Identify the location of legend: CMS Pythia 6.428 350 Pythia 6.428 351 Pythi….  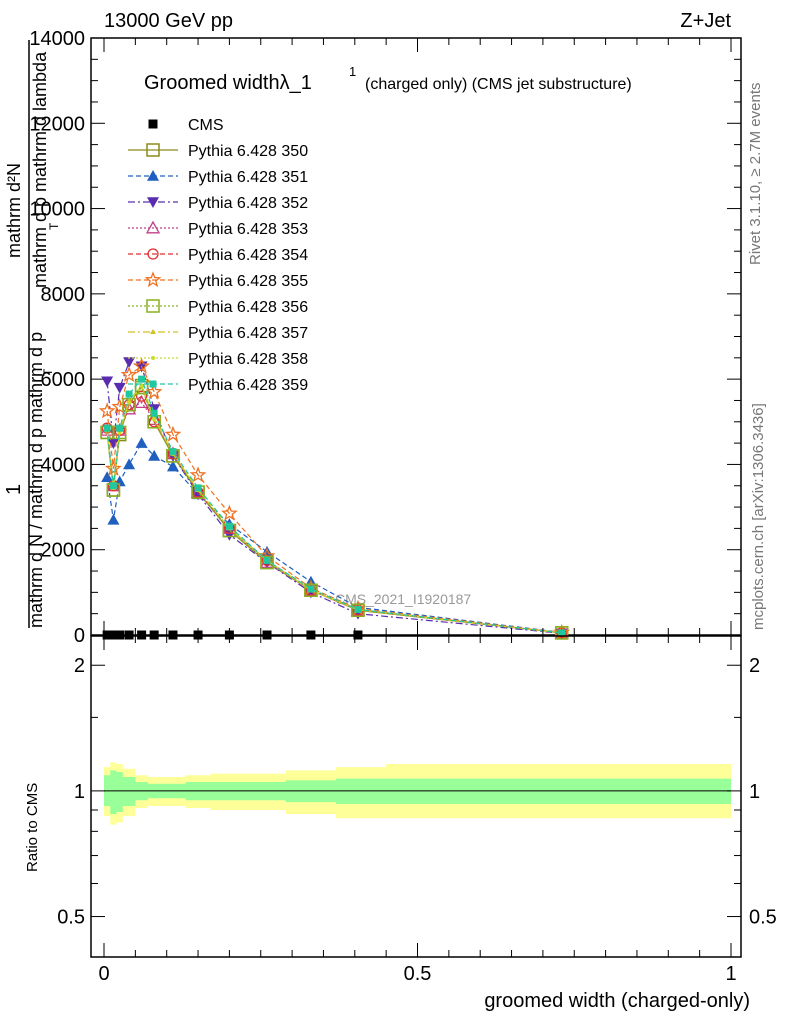
(218, 255).